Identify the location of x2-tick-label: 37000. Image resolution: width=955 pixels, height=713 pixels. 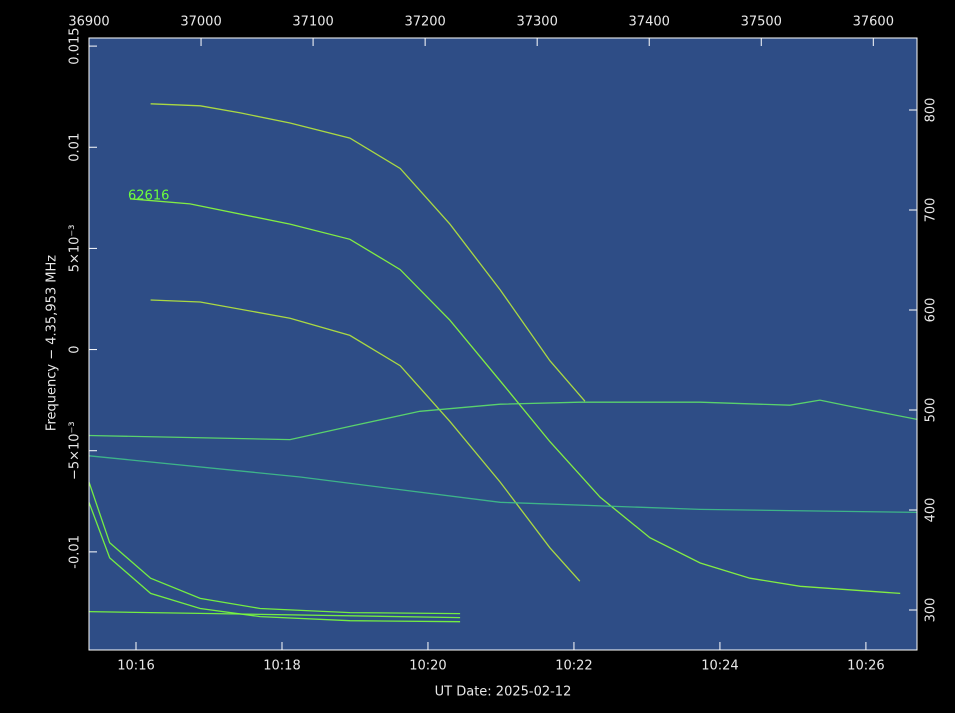
(200, 22).